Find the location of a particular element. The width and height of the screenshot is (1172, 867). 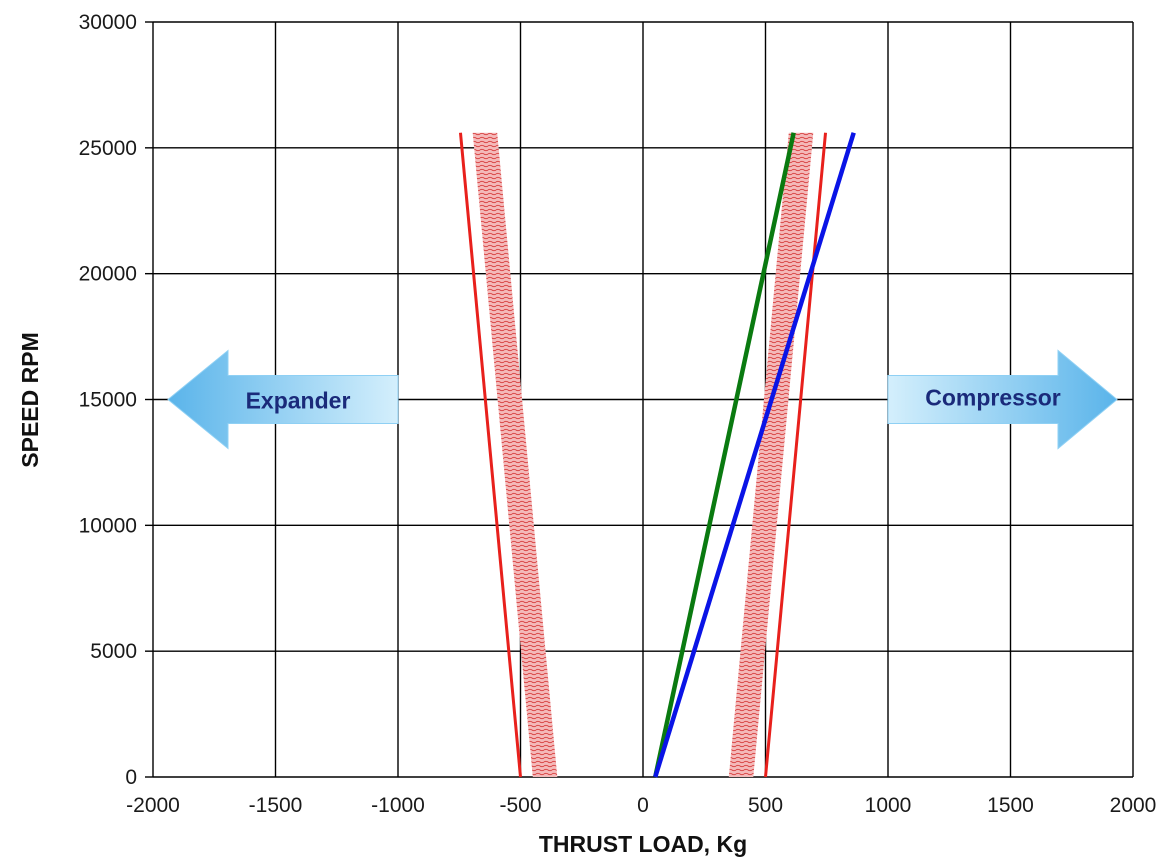

x-tick-label: -1000 is located at coordinates (398, 805).